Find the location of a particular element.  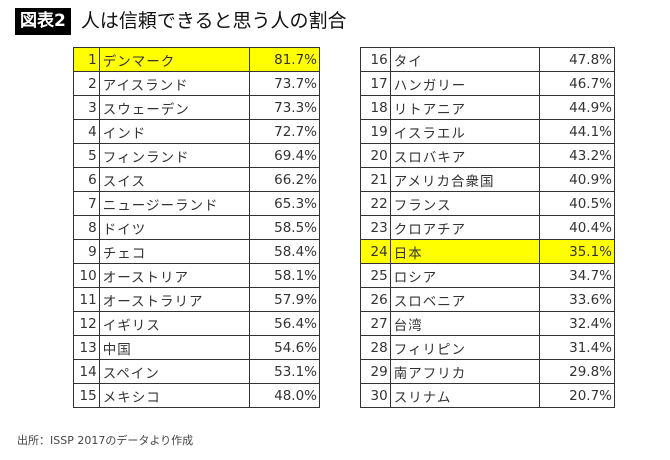

country-cell: オーストリア is located at coordinates (174, 275).